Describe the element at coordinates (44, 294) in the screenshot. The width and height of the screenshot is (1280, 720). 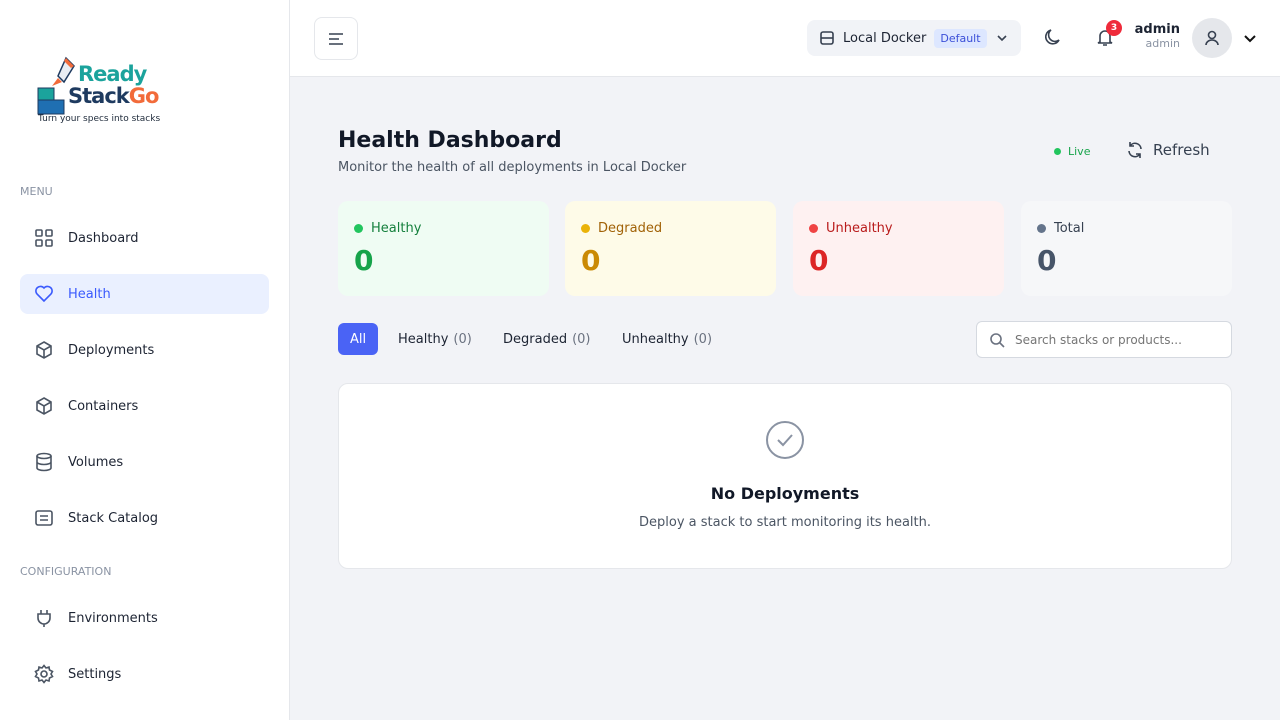
I see `heart-icon` at that location.